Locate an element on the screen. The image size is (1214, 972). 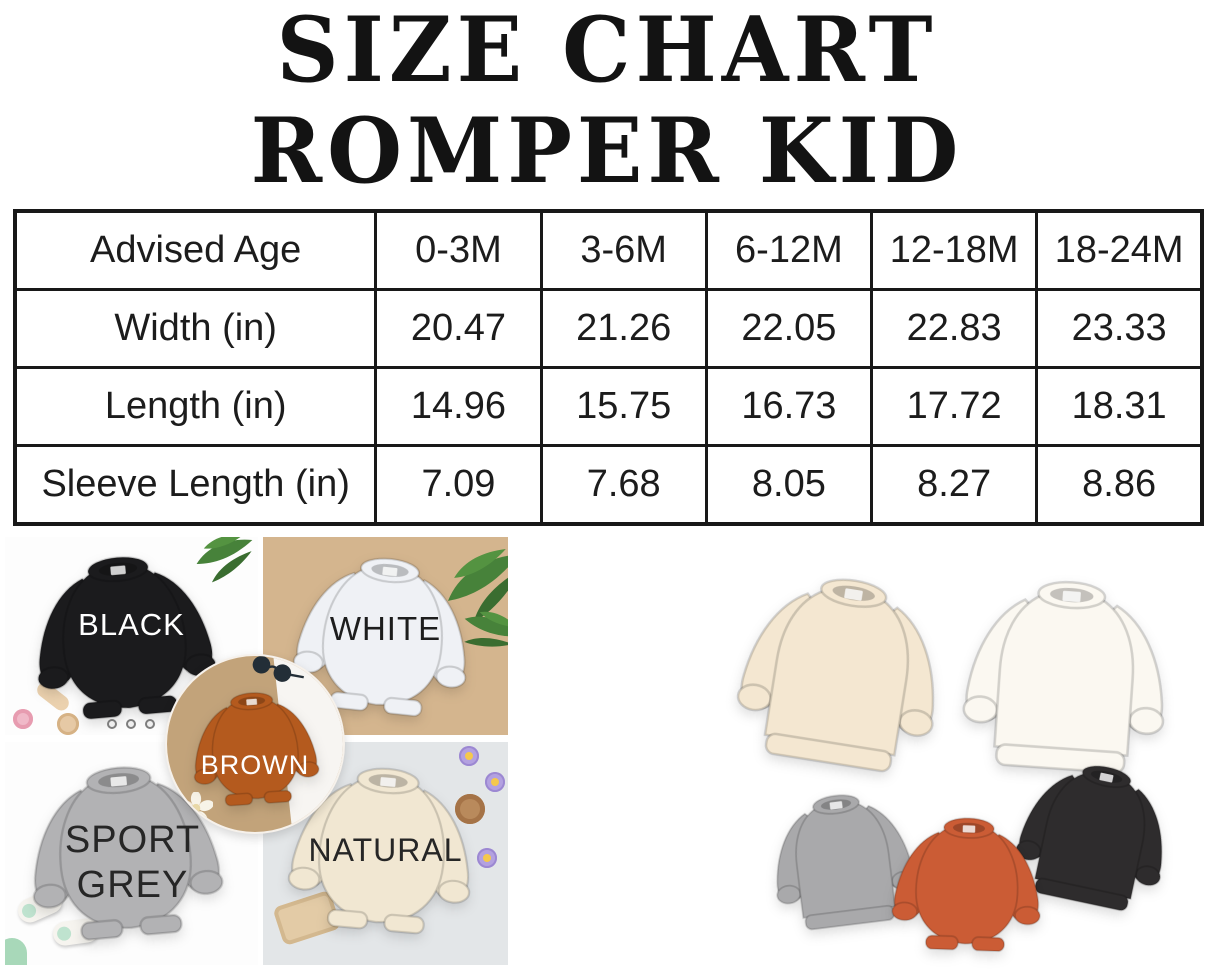
table-row-width: Width (in) 20.47 21.26 22.05 22.83 23.33 is located at coordinates (608, 328).